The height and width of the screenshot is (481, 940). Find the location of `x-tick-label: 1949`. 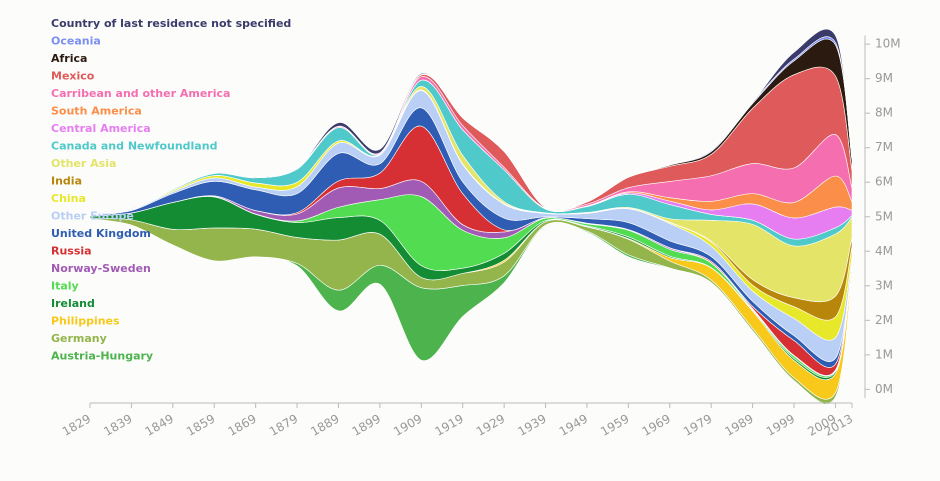

x-tick-label: 1949 is located at coordinates (573, 425).